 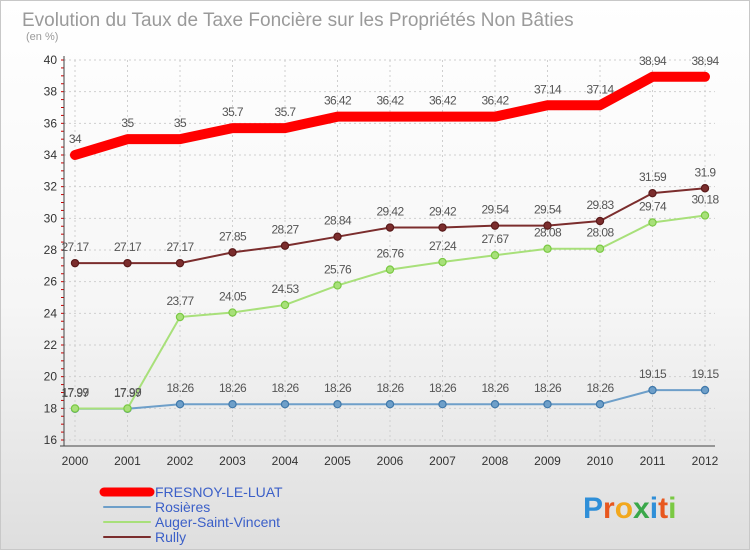 I want to click on series-3-data-label: 28.27, so click(x=285, y=230).